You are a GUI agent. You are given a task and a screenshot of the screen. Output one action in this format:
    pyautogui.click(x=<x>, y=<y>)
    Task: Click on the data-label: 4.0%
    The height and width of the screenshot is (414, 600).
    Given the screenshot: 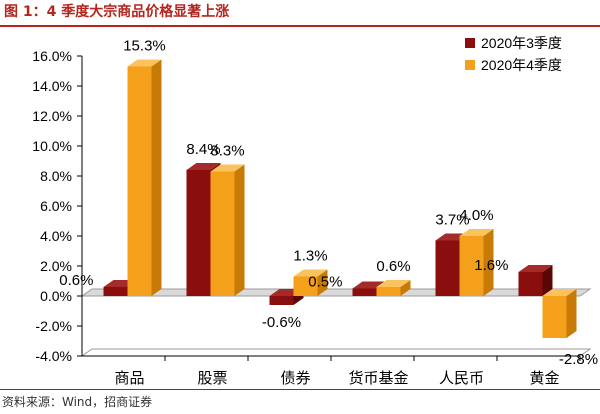 What is the action you would take?
    pyautogui.click(x=476, y=215)
    